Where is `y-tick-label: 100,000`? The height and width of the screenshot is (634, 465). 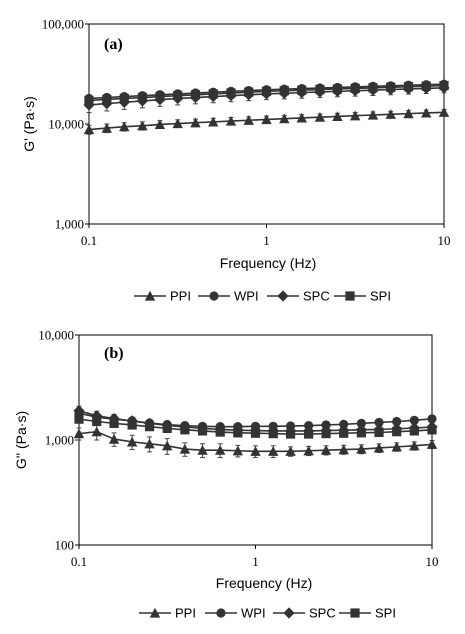
y-tick-label: 100,000 is located at coordinates (63, 24).